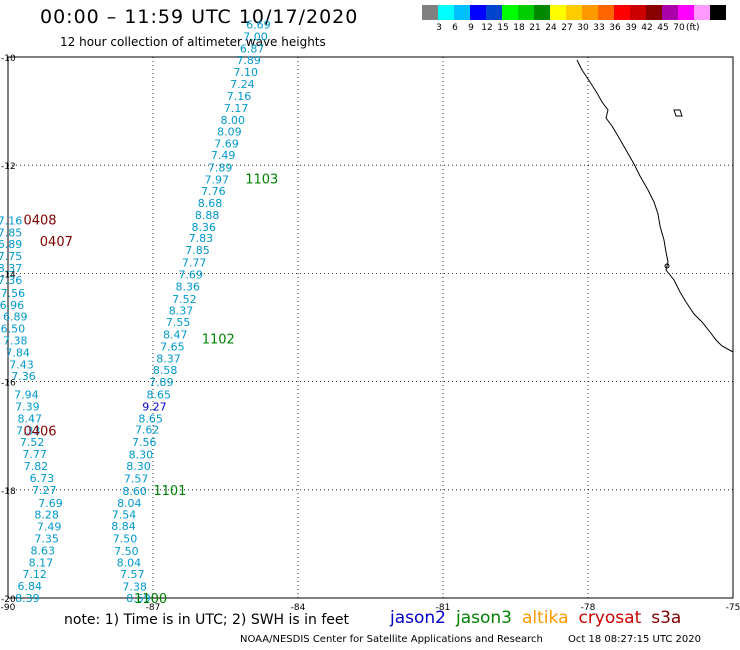 The height and width of the screenshot is (650, 740). I want to click on wave-height-point: 7.49, so click(223, 155).